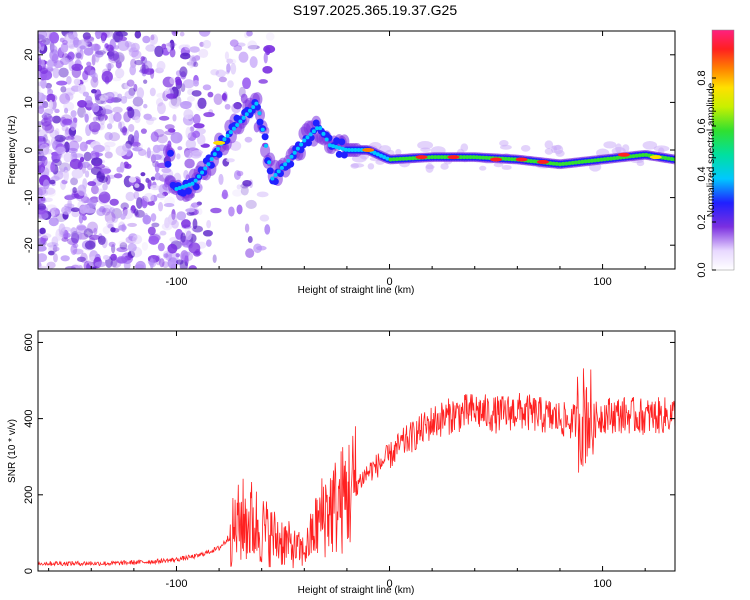  What do you see at coordinates (29, 571) in the screenshot?
I see `snr-ytick-label: 0` at bounding box center [29, 571].